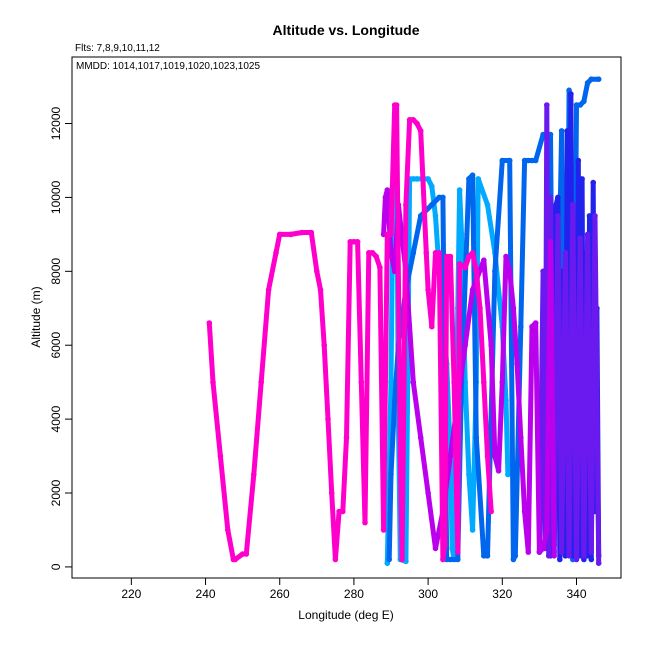 The height and width of the screenshot is (650, 650). What do you see at coordinates (502, 594) in the screenshot?
I see `x-tick-label: 320` at bounding box center [502, 594].